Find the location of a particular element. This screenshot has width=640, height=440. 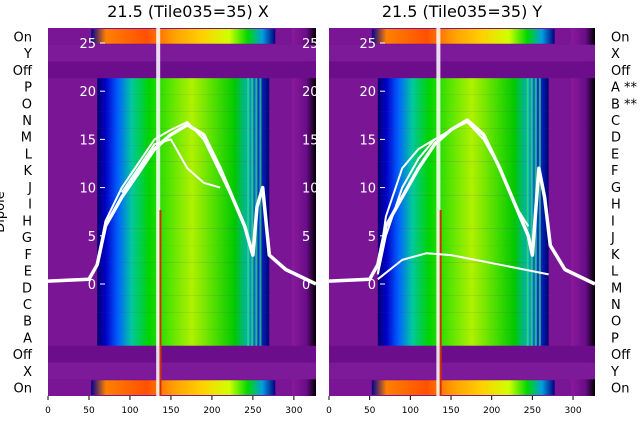

chart-title: 21.5 (Tile035=35) X is located at coordinates (188, 11).